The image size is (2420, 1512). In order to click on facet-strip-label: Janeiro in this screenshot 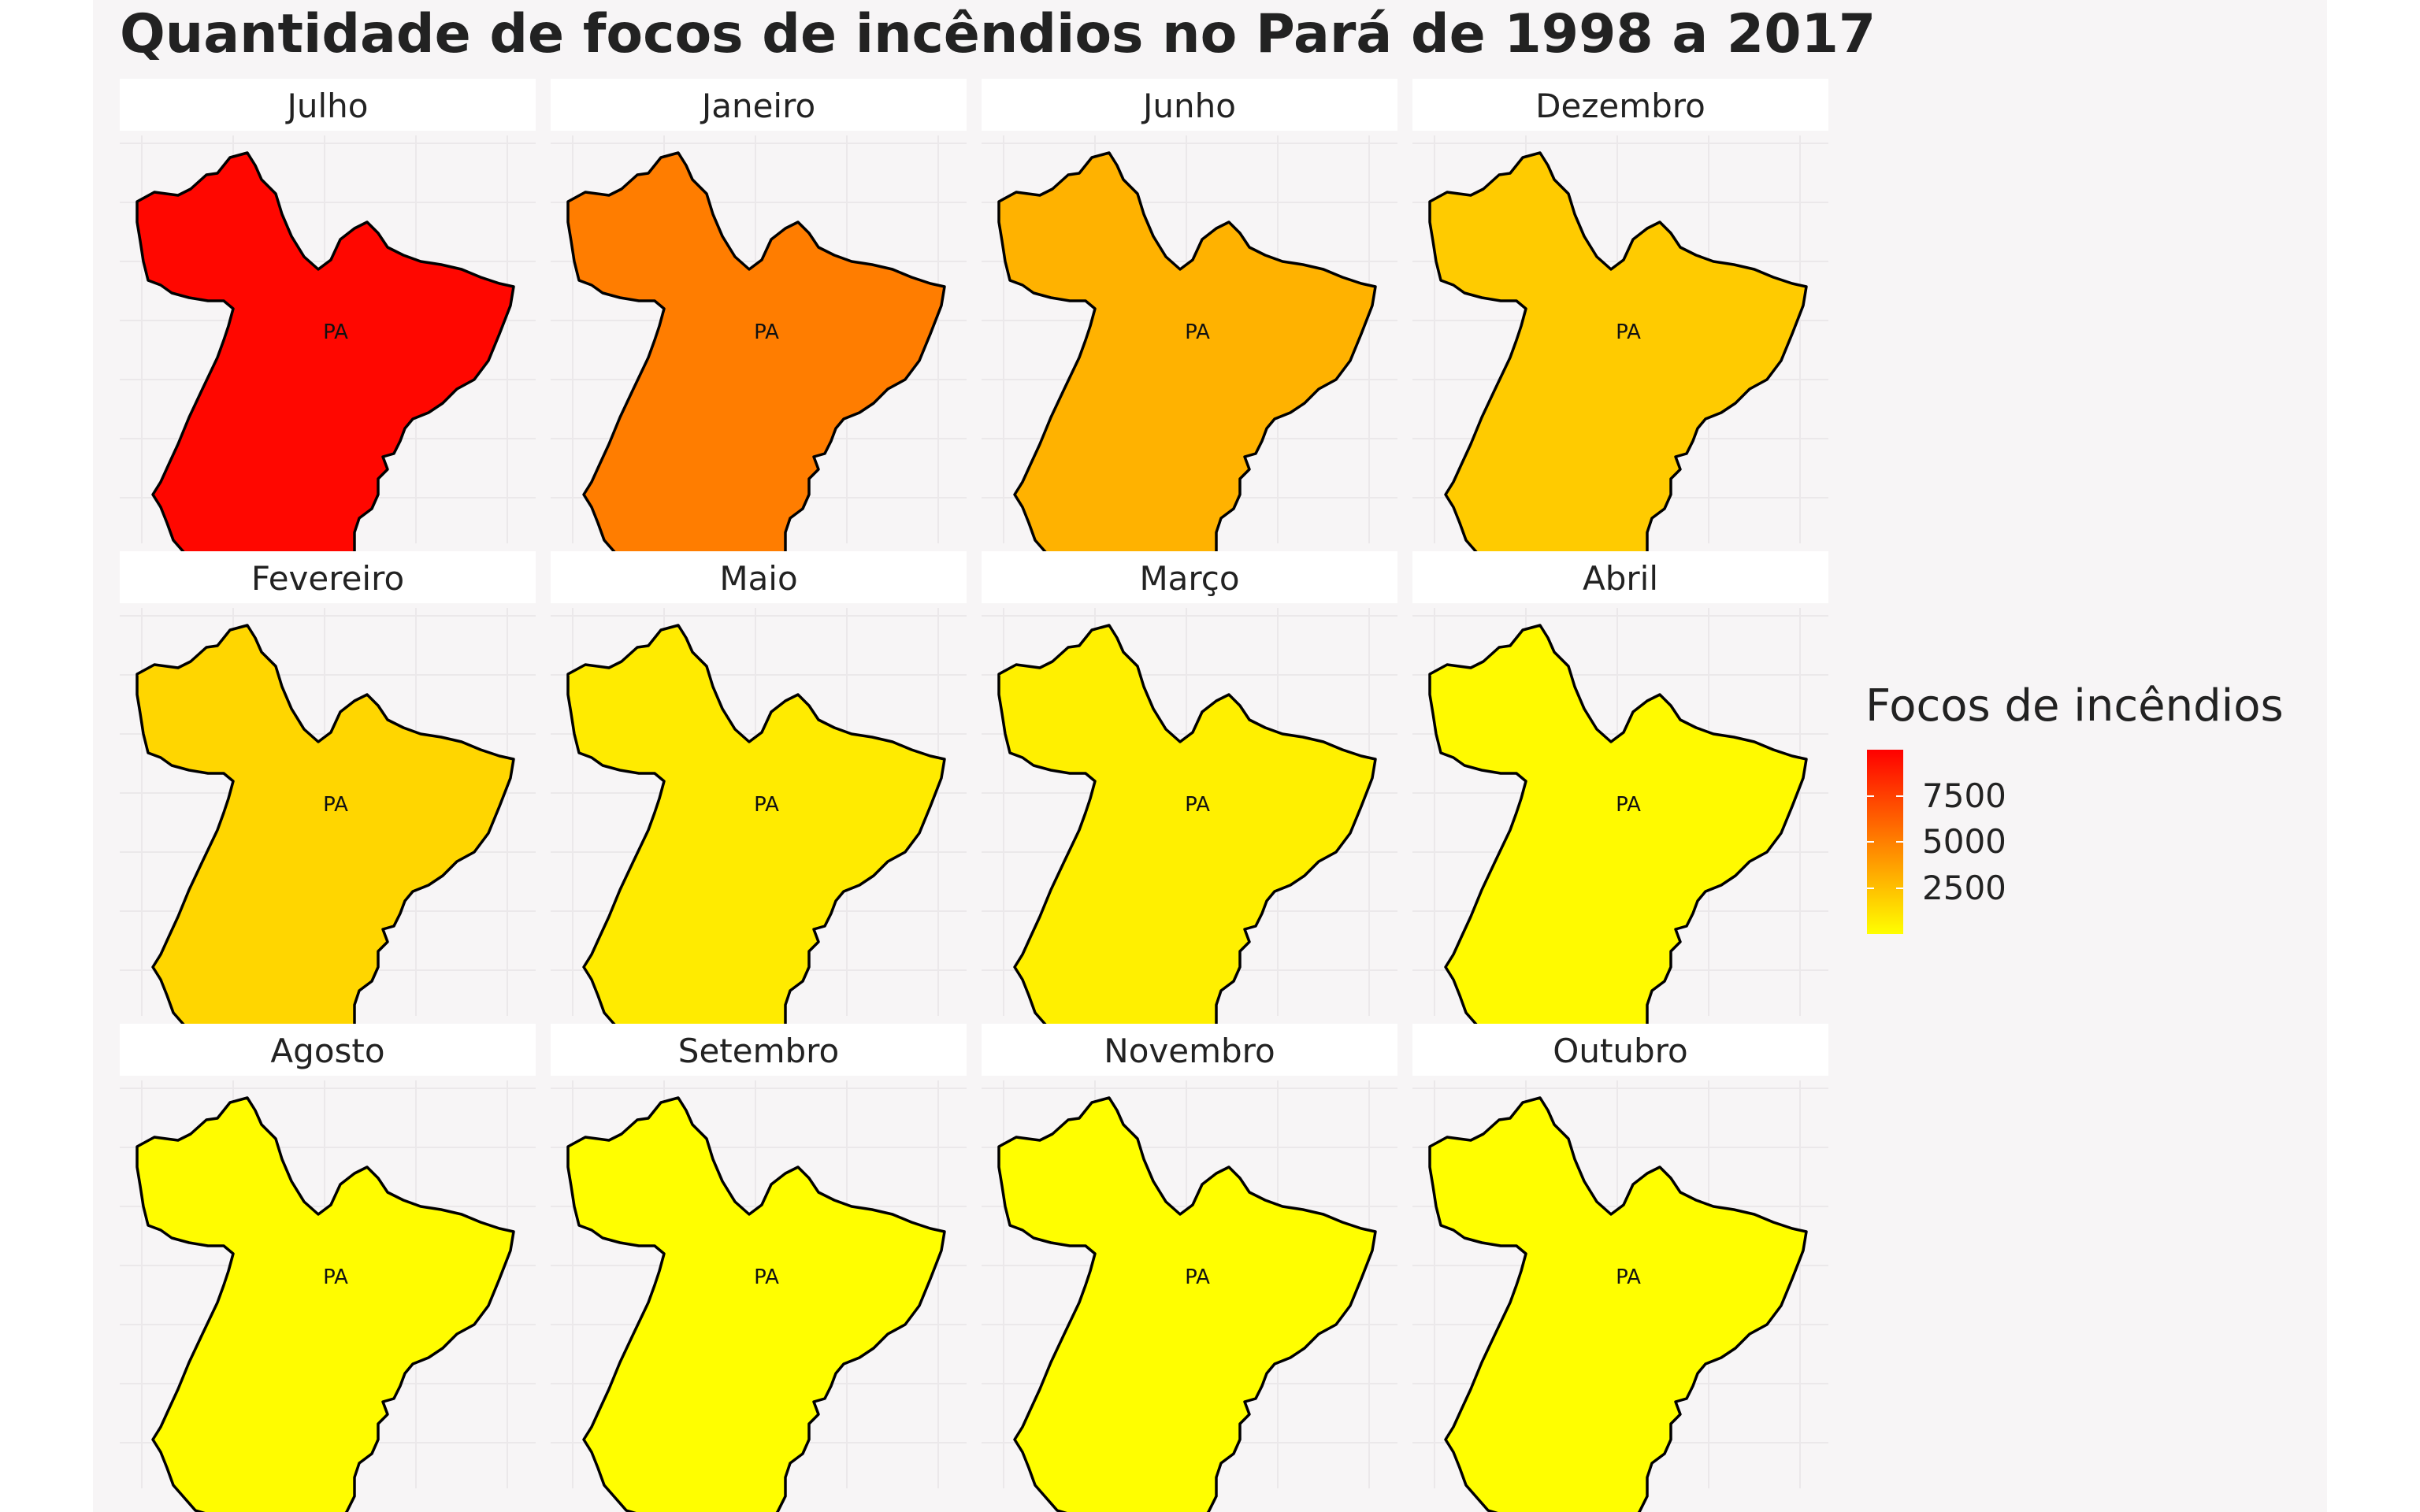, I will do `click(757, 106)`.